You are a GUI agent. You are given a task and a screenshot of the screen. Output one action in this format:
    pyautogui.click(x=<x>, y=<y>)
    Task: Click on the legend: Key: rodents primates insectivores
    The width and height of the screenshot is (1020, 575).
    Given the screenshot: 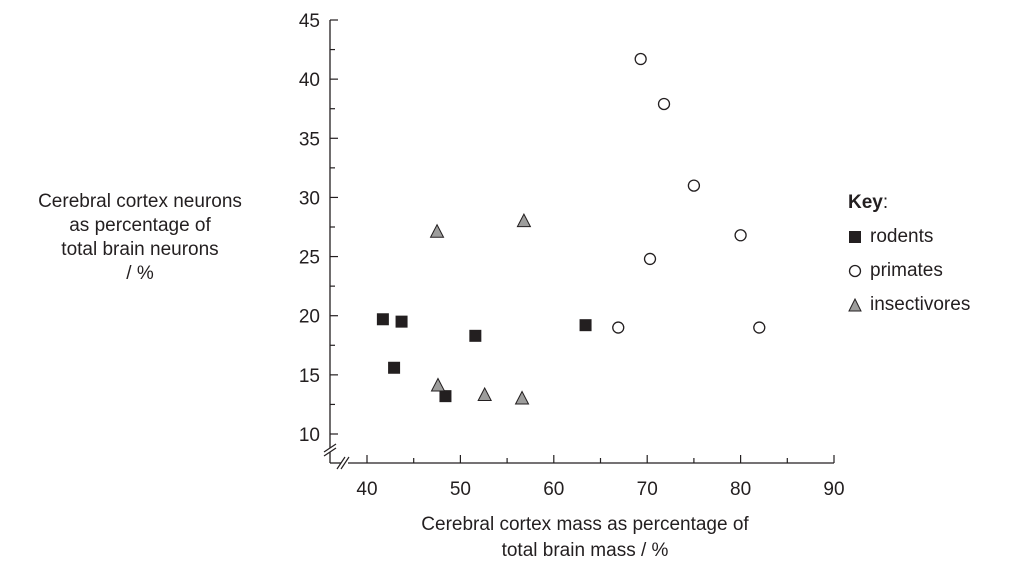 What is the action you would take?
    pyautogui.click(x=909, y=254)
    